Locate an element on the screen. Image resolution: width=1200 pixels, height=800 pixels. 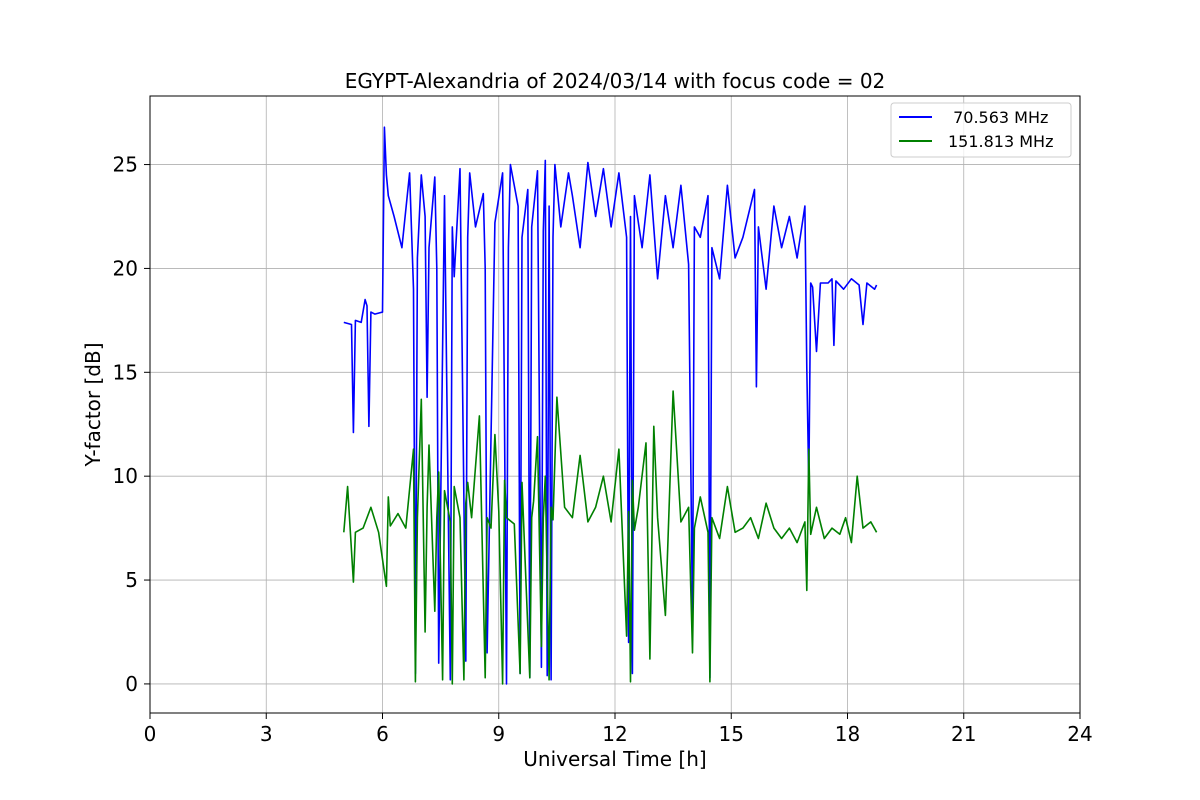
x-tick-label: 24 is located at coordinates (1079, 734).